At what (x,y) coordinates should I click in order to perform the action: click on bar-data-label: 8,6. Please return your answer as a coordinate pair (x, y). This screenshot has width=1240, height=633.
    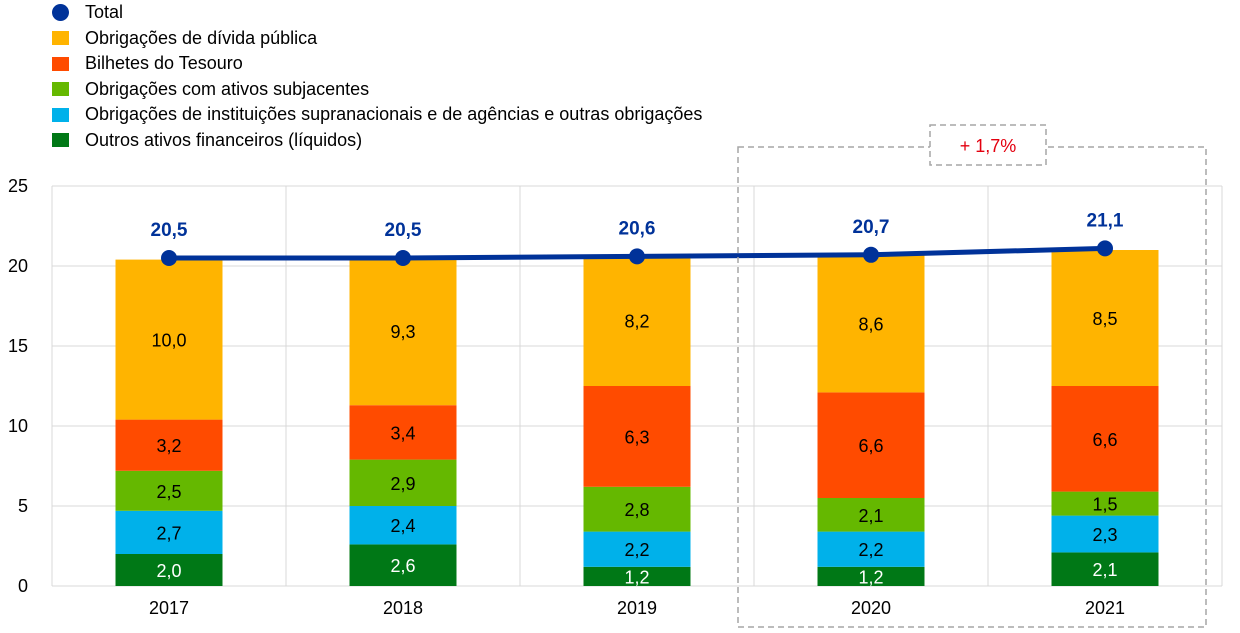
    Looking at the image, I should click on (870, 325).